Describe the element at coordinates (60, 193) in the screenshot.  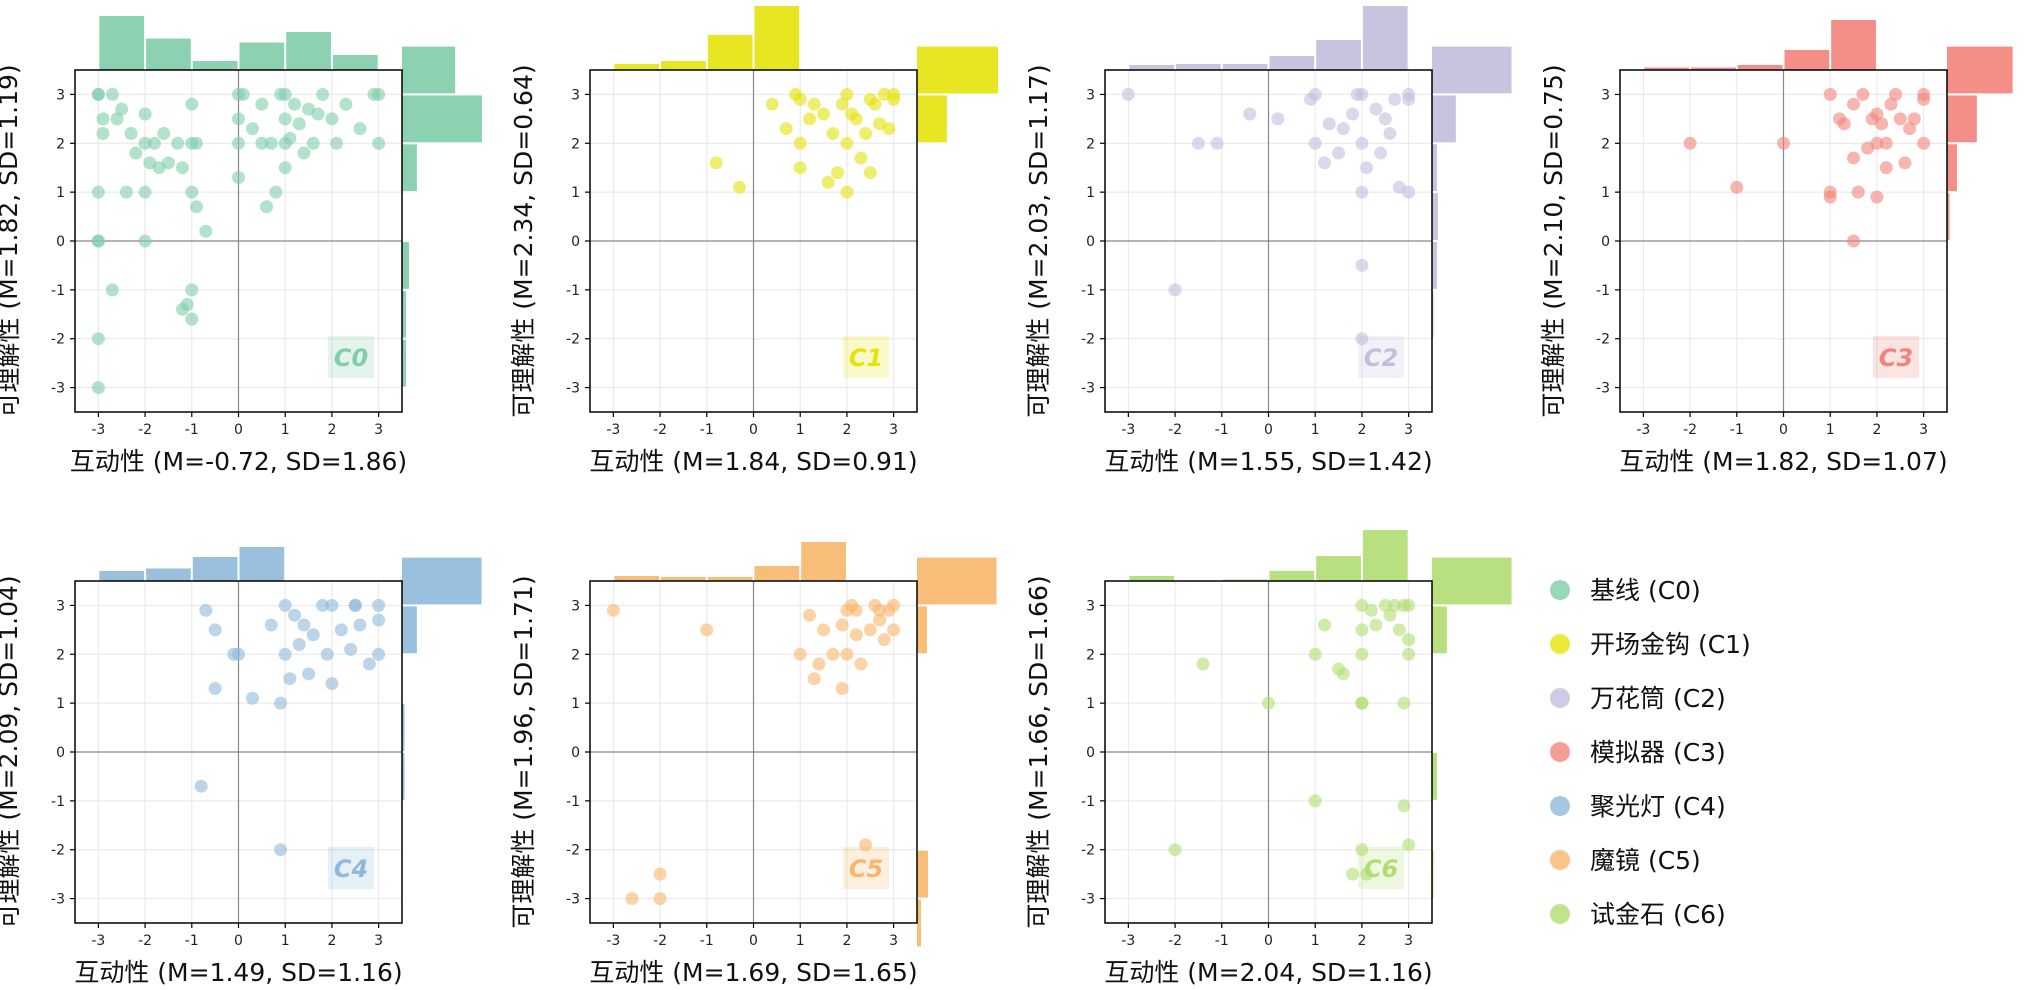
I see `y-tick-label: 1` at that location.